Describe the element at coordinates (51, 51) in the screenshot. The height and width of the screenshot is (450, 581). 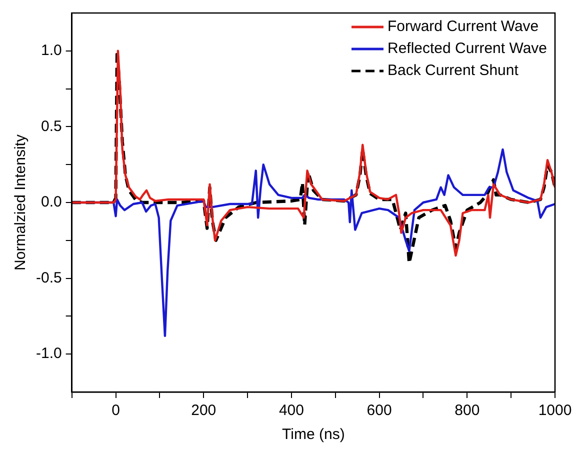
I see `y-tick-label: 1.0` at that location.